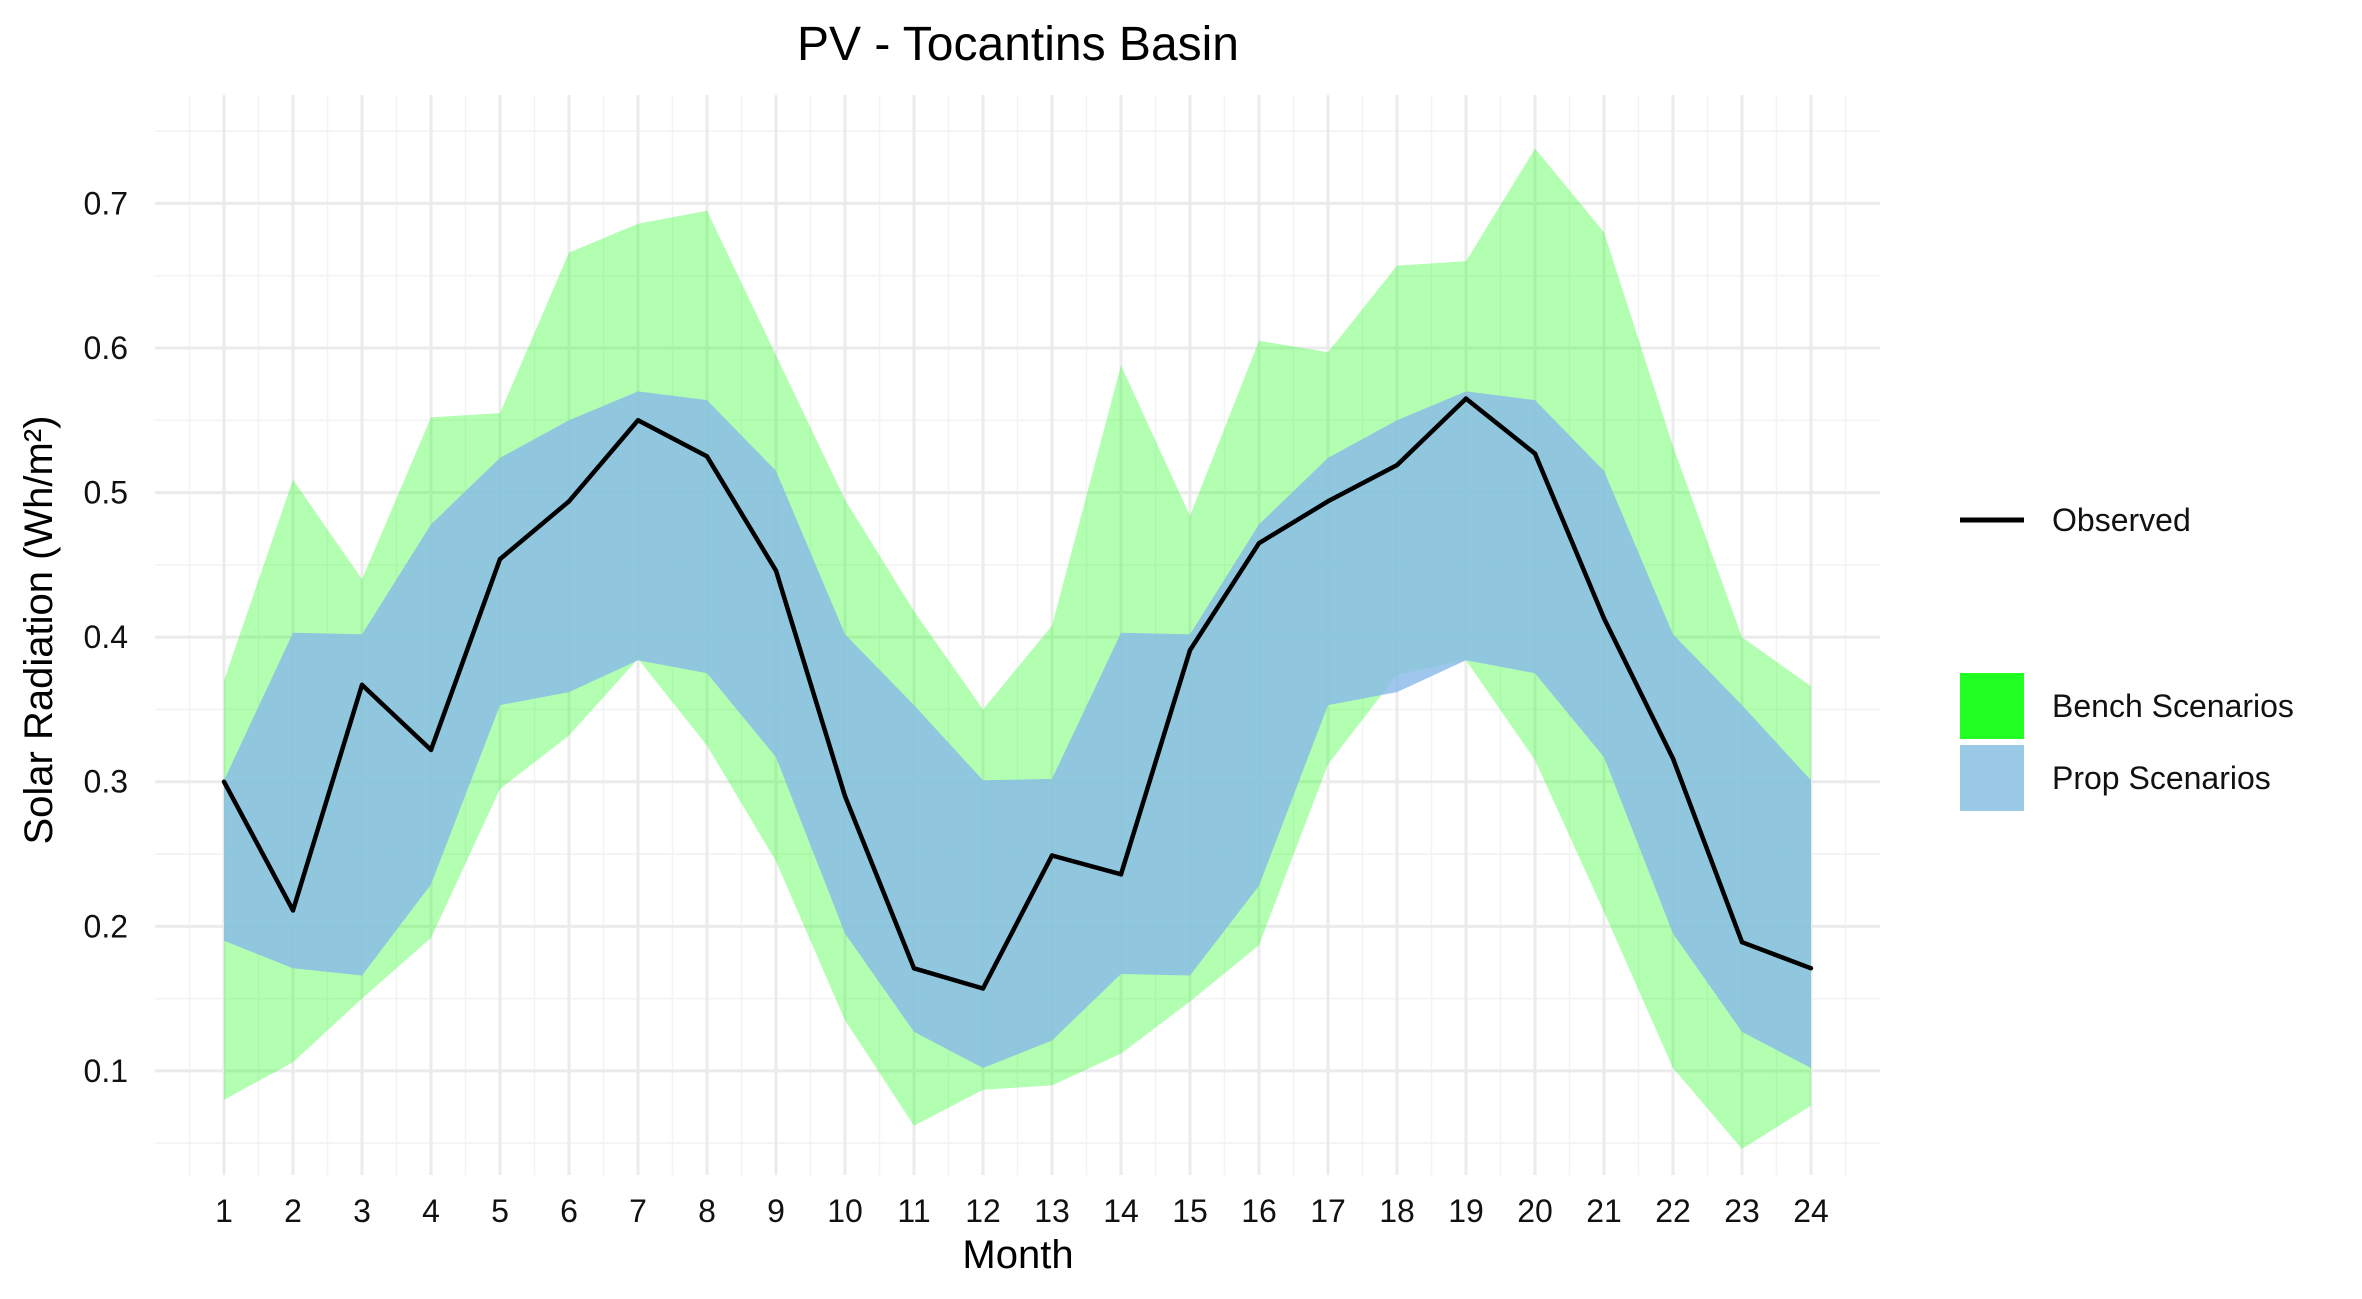  Describe the element at coordinates (106, 493) in the screenshot. I see `y-tick-label: 0.5` at that location.